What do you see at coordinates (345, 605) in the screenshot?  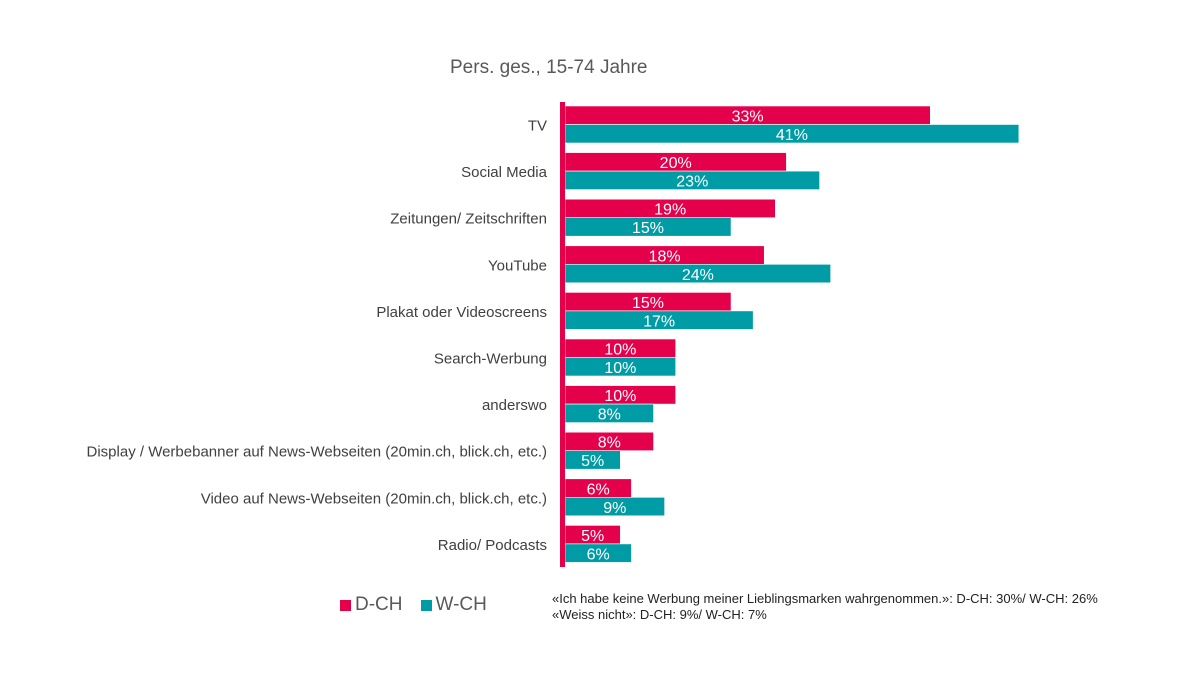 I see `legend-swatch-dch` at bounding box center [345, 605].